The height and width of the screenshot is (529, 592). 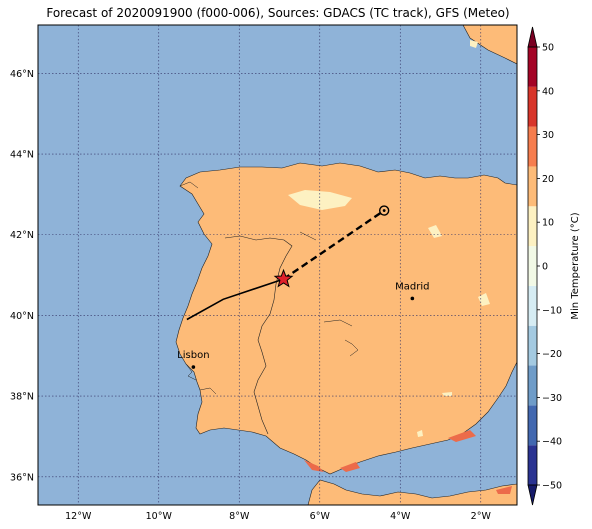 I want to click on city-label: Madrid, so click(x=412, y=286).